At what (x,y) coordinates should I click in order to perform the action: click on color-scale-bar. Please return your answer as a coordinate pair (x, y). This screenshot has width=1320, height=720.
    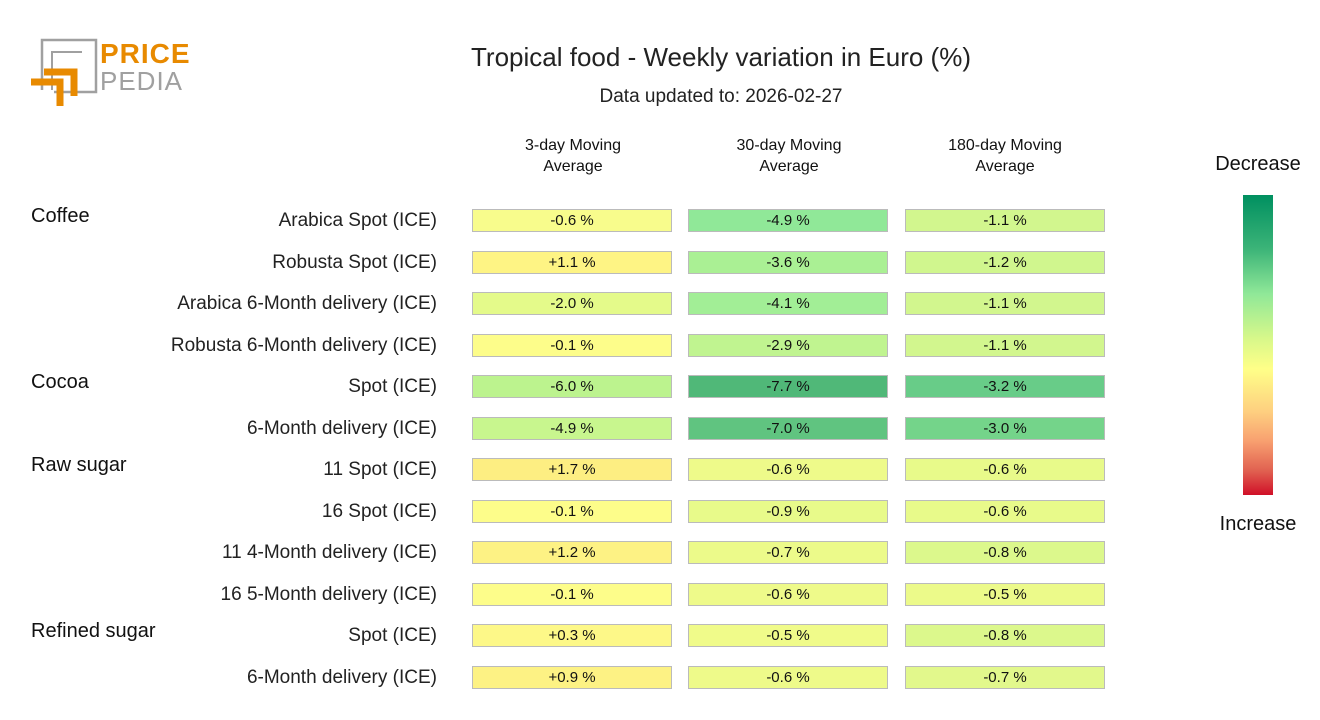
    Looking at the image, I should click on (1258, 345).